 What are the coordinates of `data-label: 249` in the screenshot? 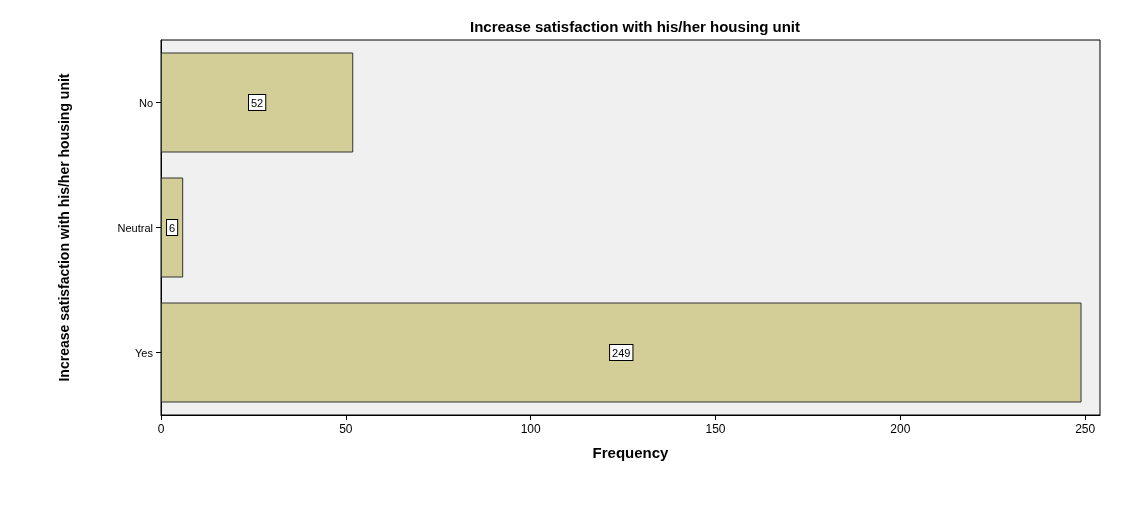 It's located at (621, 352).